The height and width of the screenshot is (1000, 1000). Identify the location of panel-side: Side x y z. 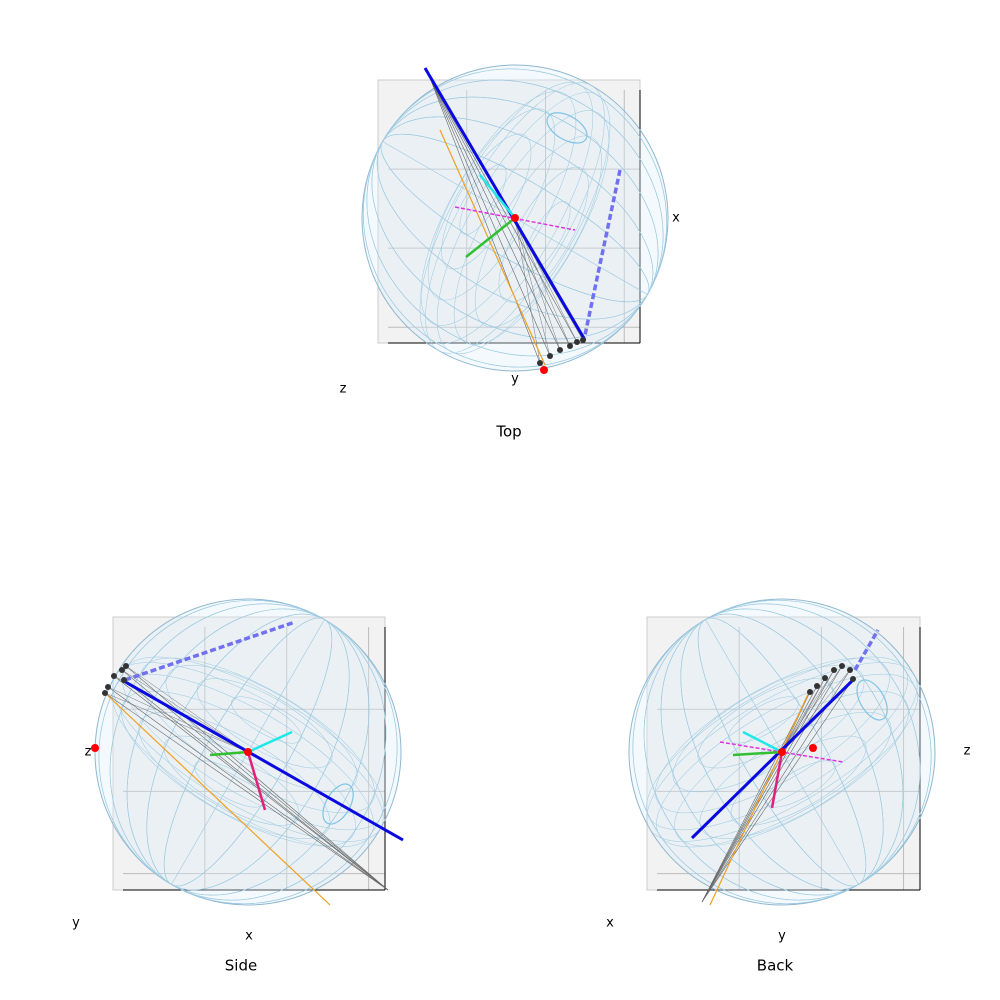
(238, 786).